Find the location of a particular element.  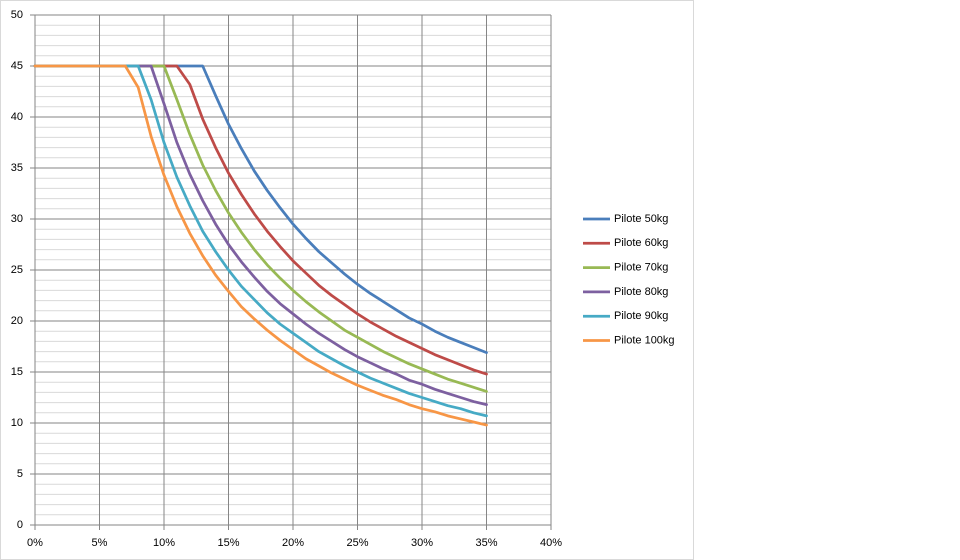

y-tick-label: 5 is located at coordinates (20, 474).